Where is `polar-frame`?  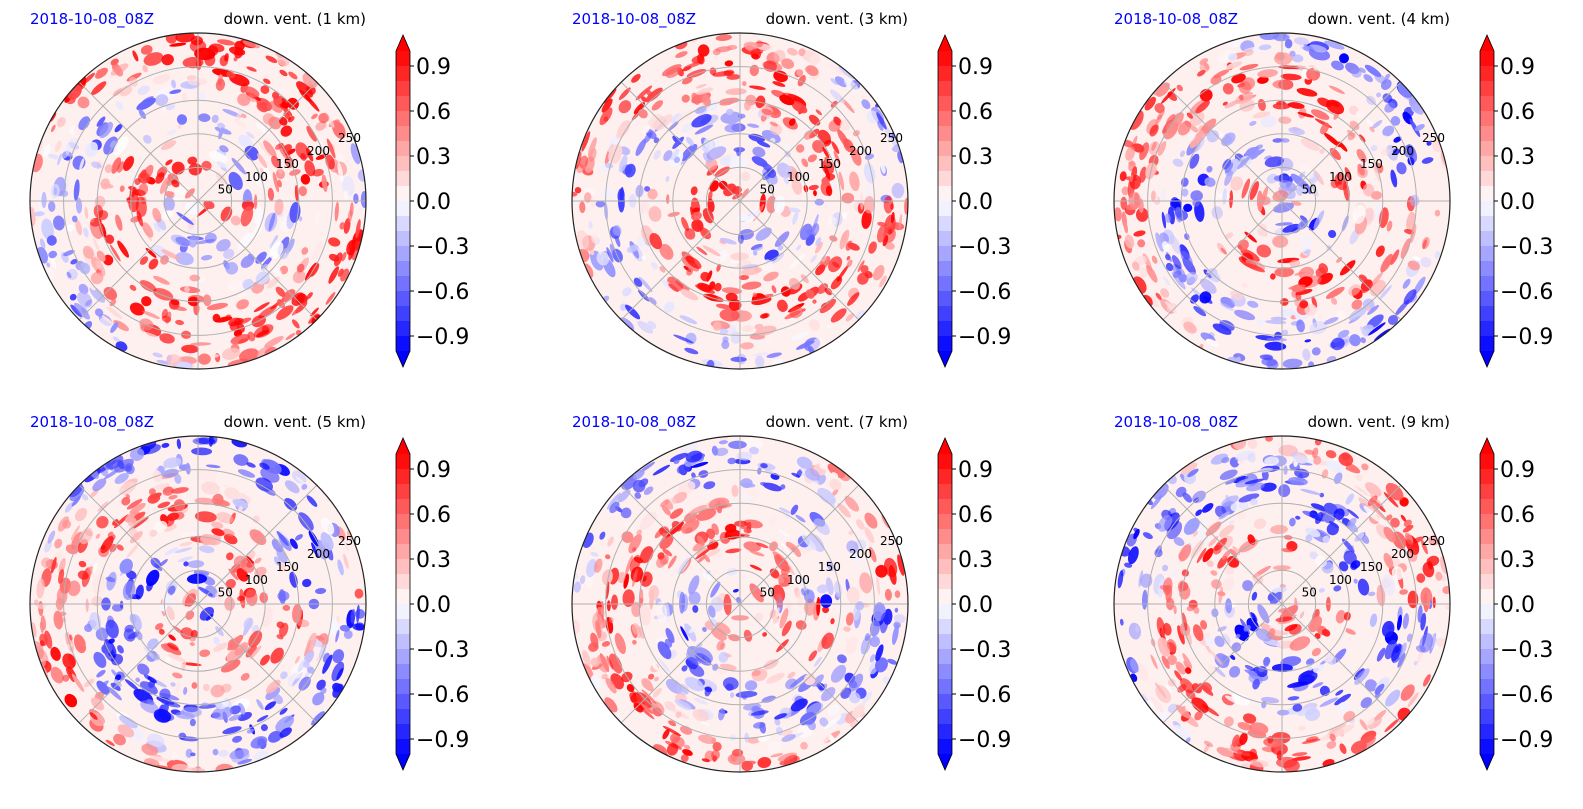
polar-frame is located at coordinates (740, 201).